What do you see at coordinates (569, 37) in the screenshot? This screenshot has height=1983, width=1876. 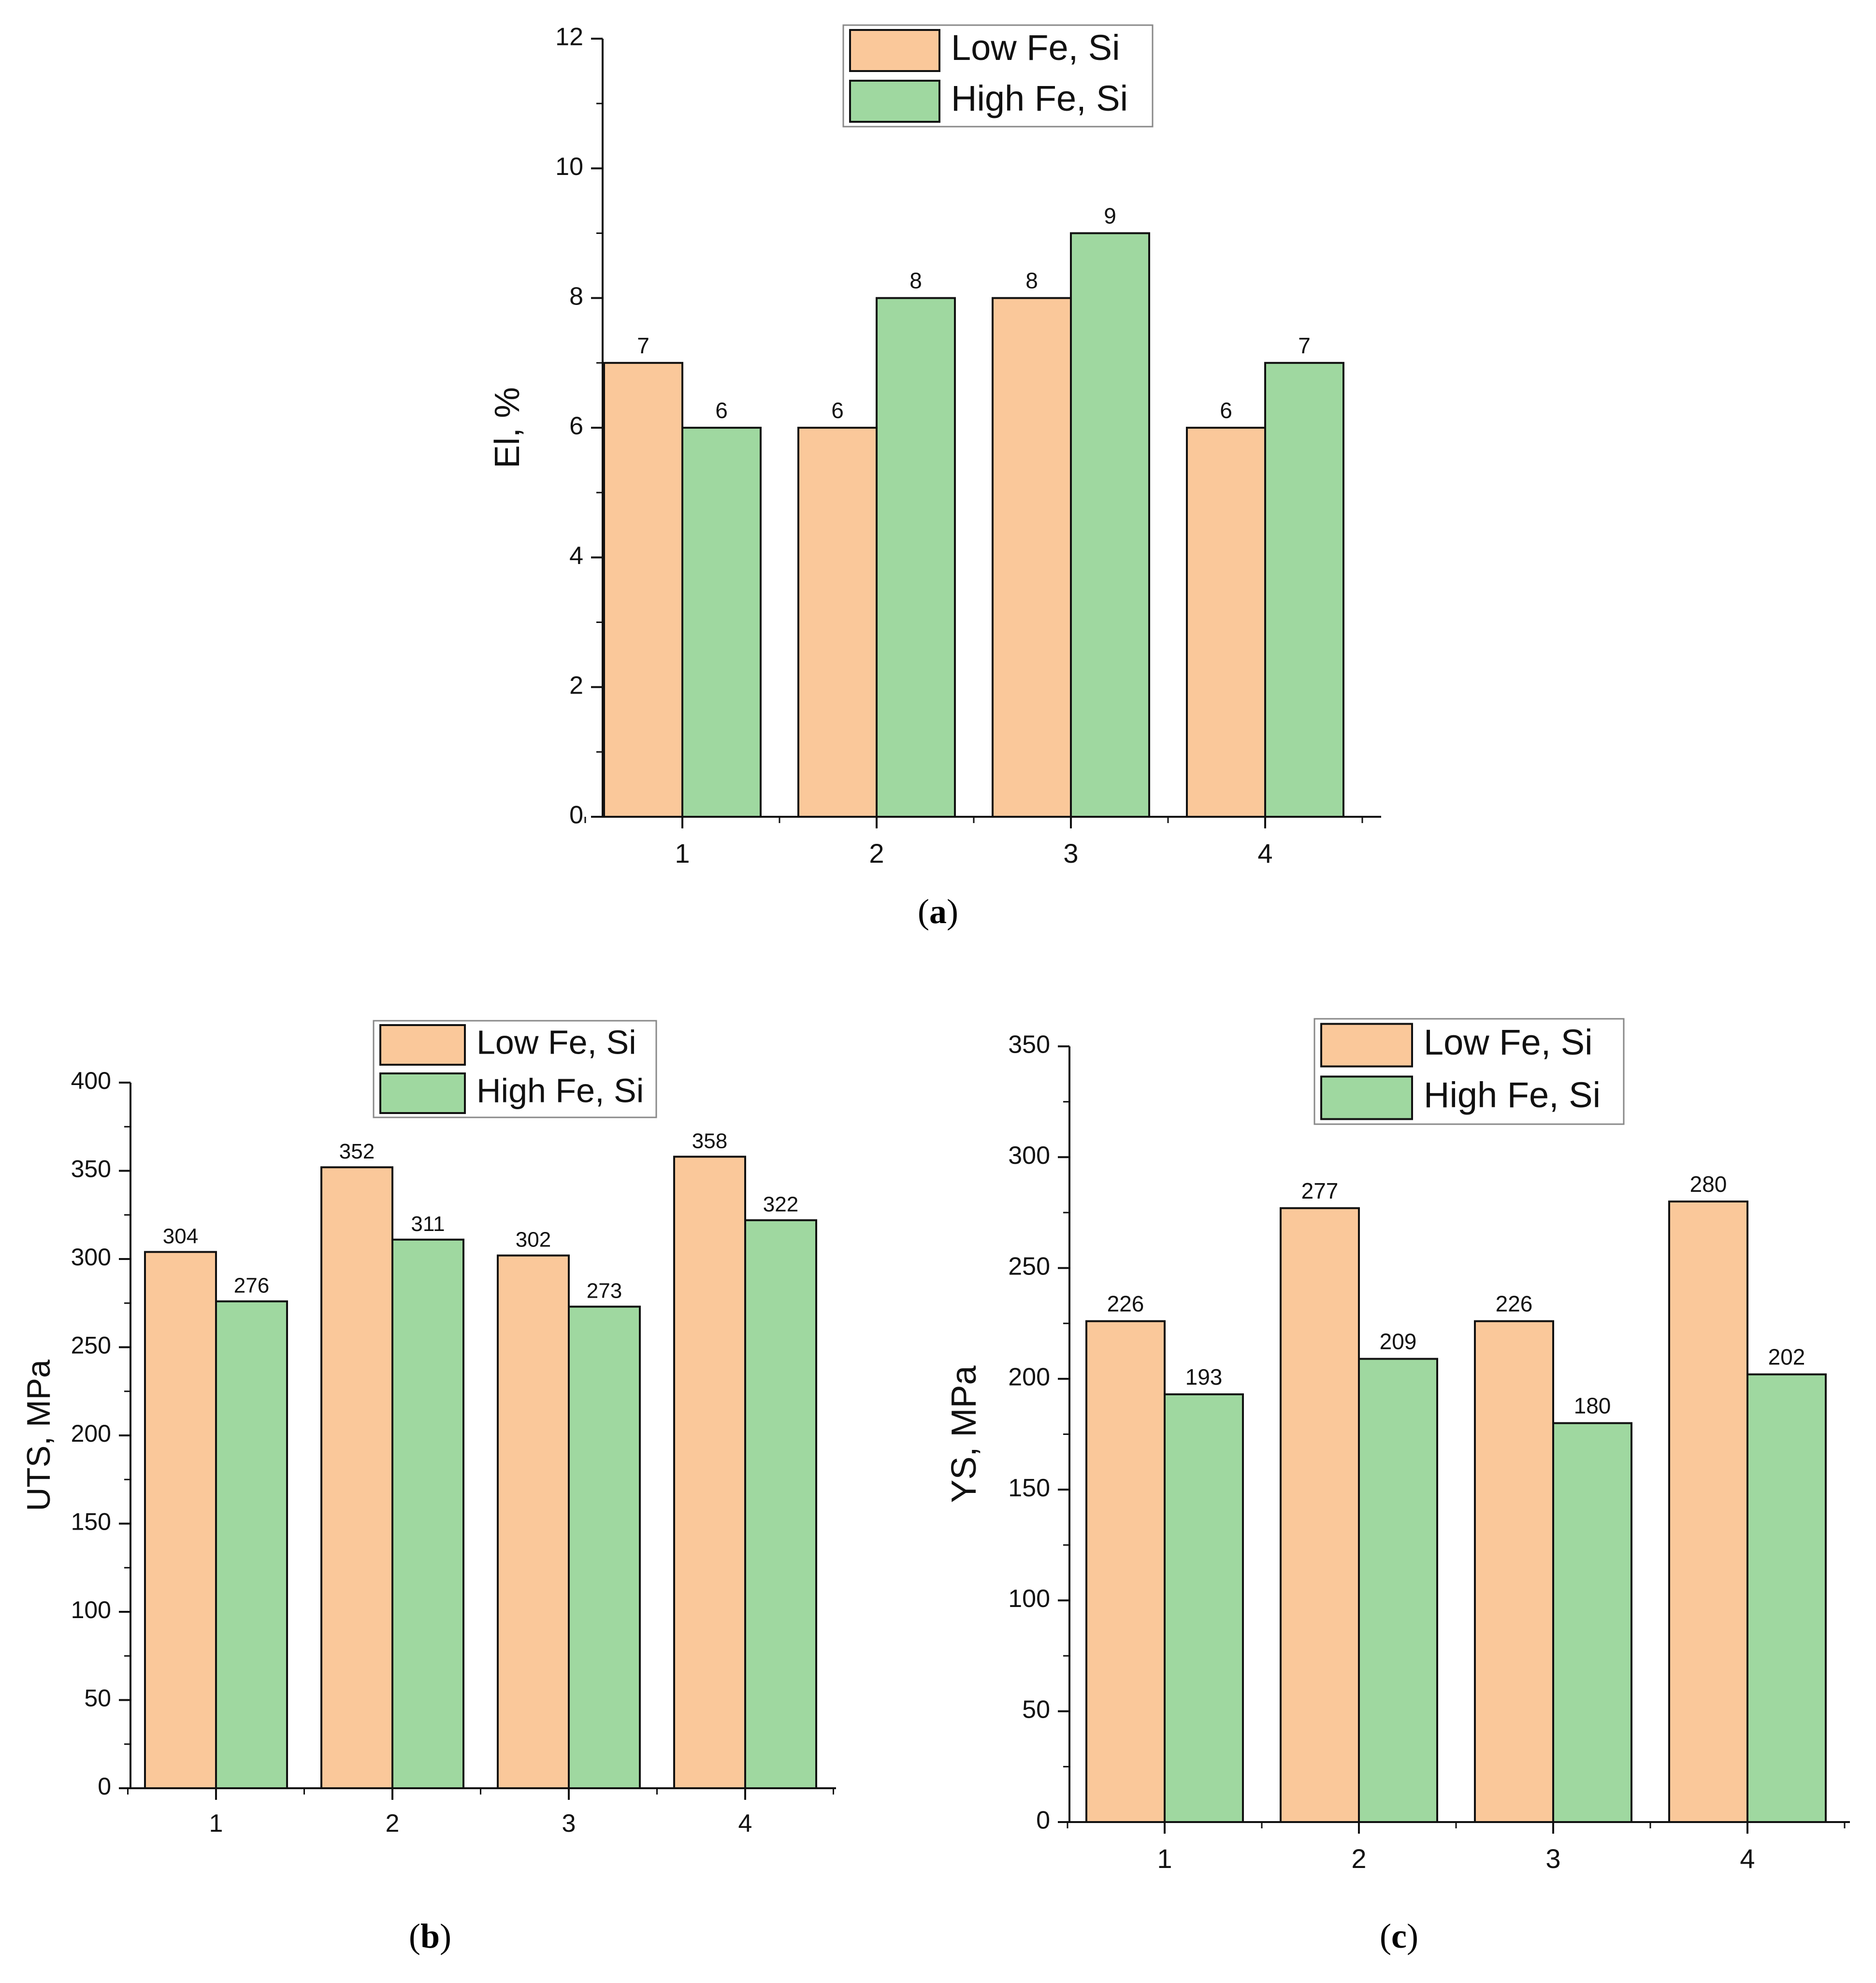 I see `y-tick-label: 12` at bounding box center [569, 37].